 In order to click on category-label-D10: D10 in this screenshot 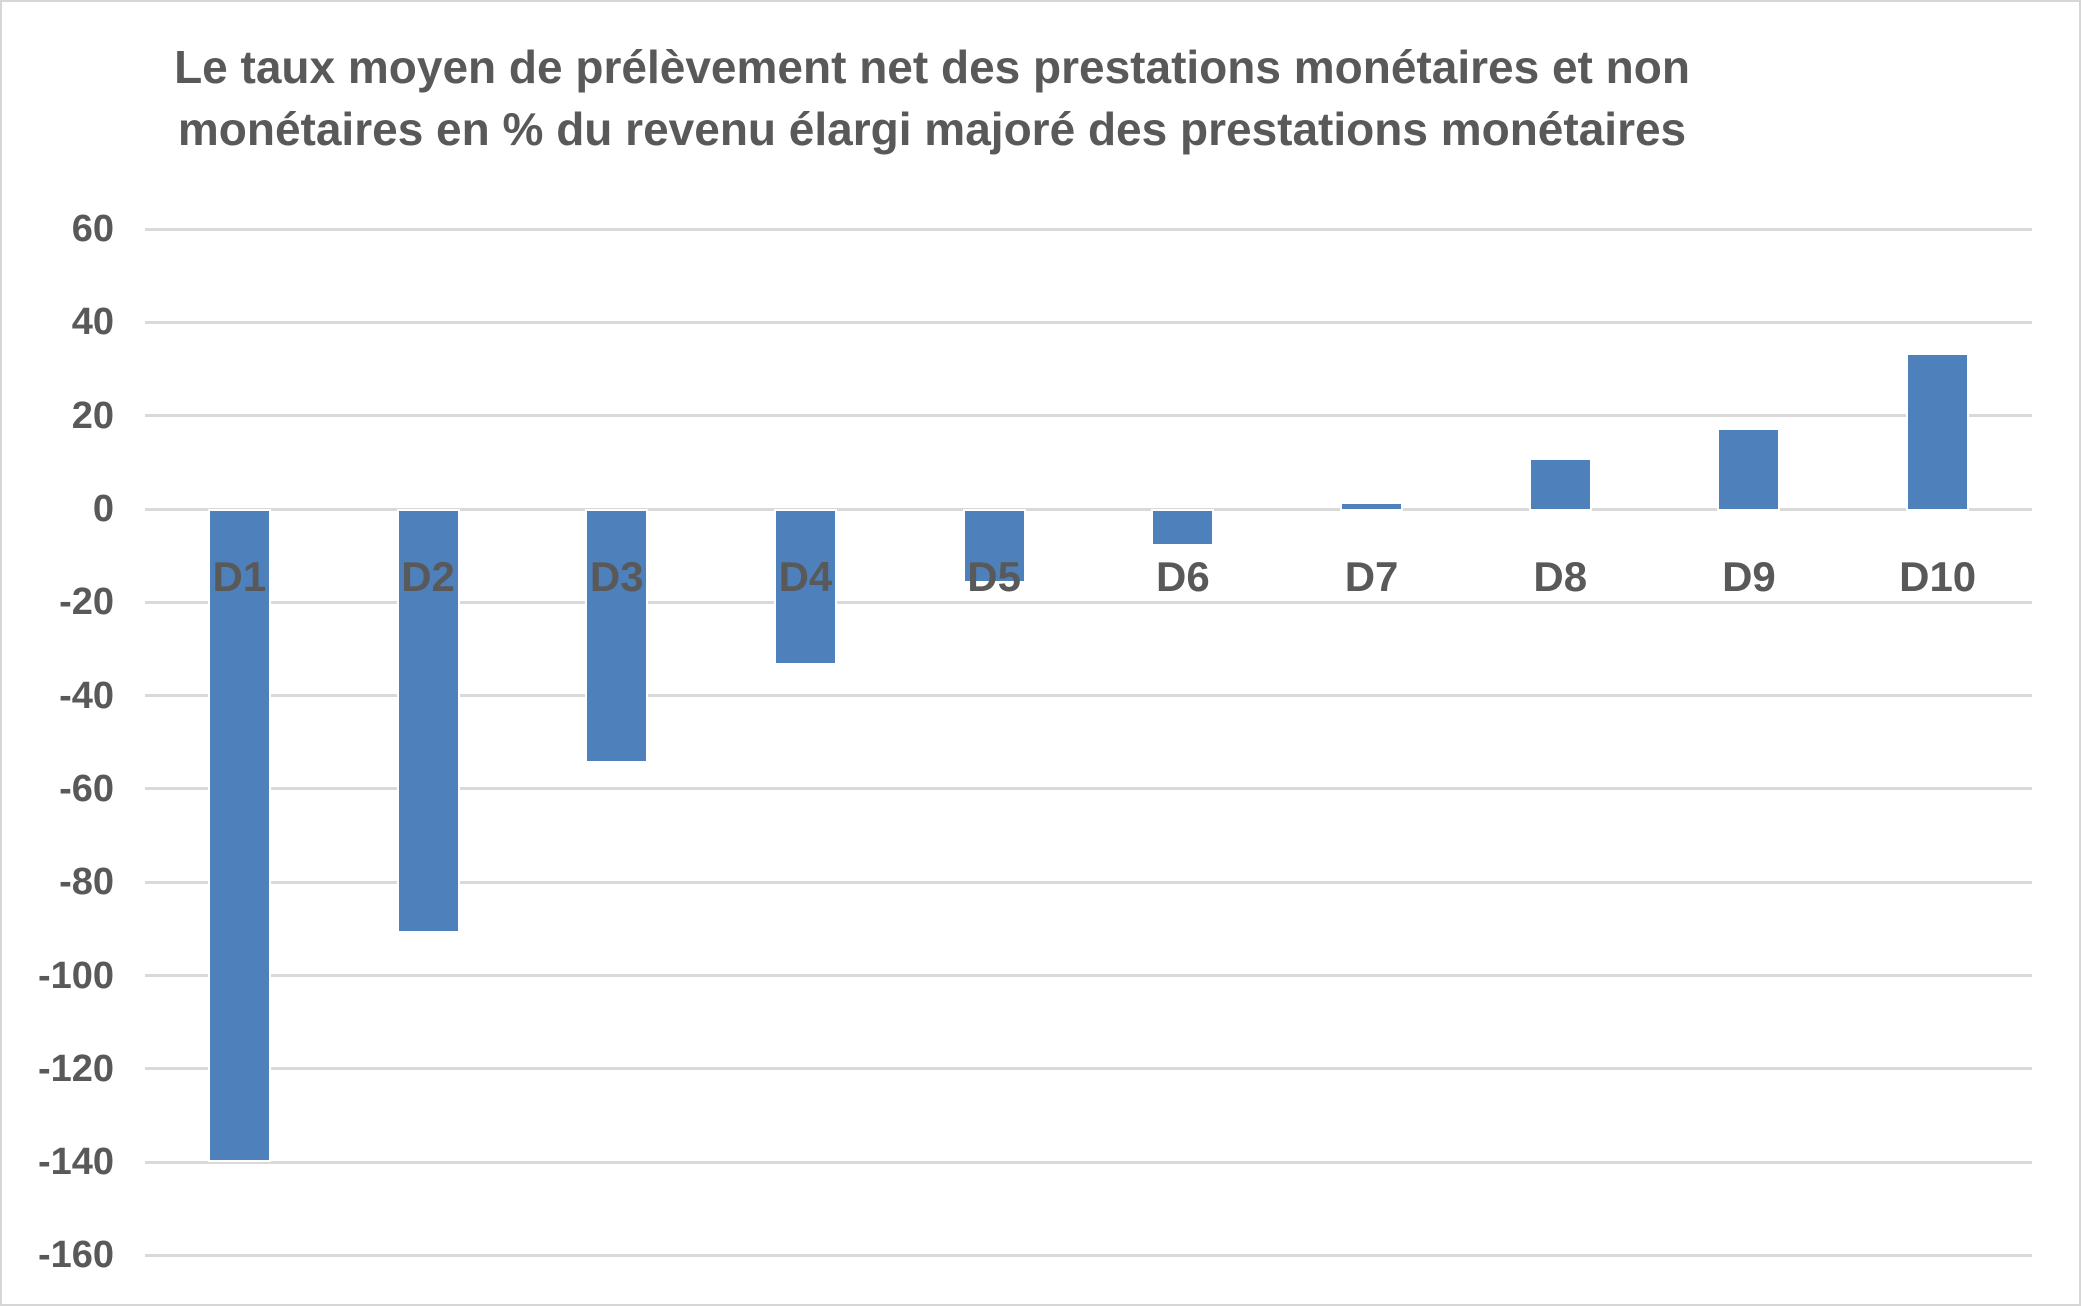, I will do `click(1938, 576)`.